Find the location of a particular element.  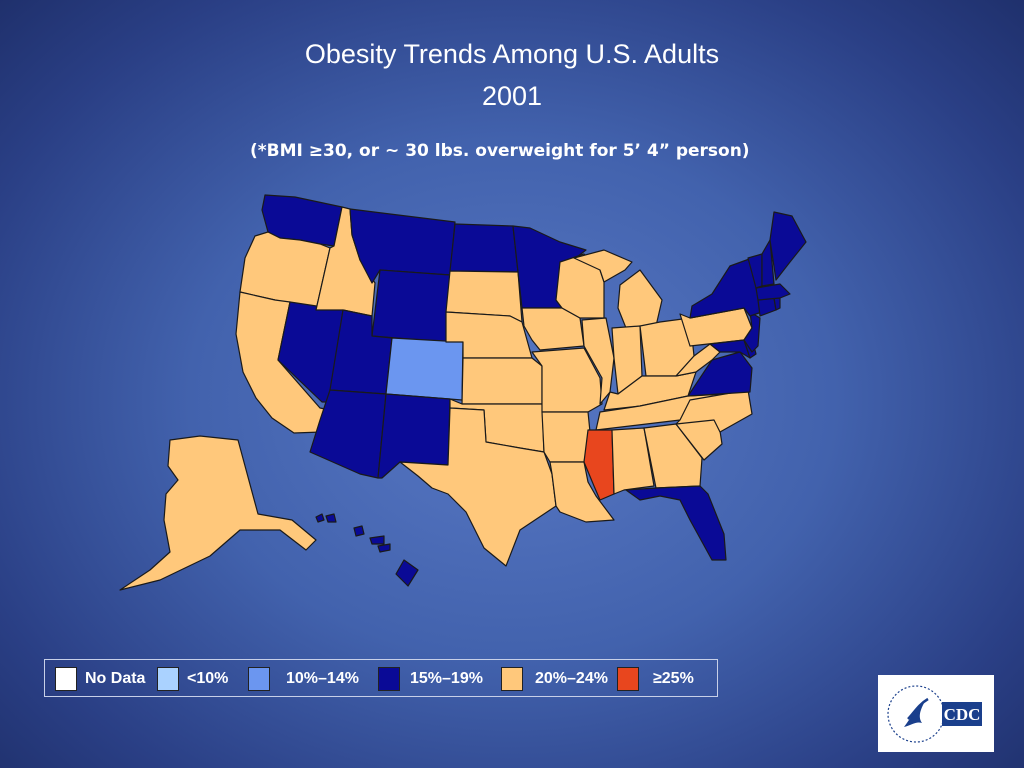

legend-item-15-19: 15%–19% is located at coordinates (430, 679).